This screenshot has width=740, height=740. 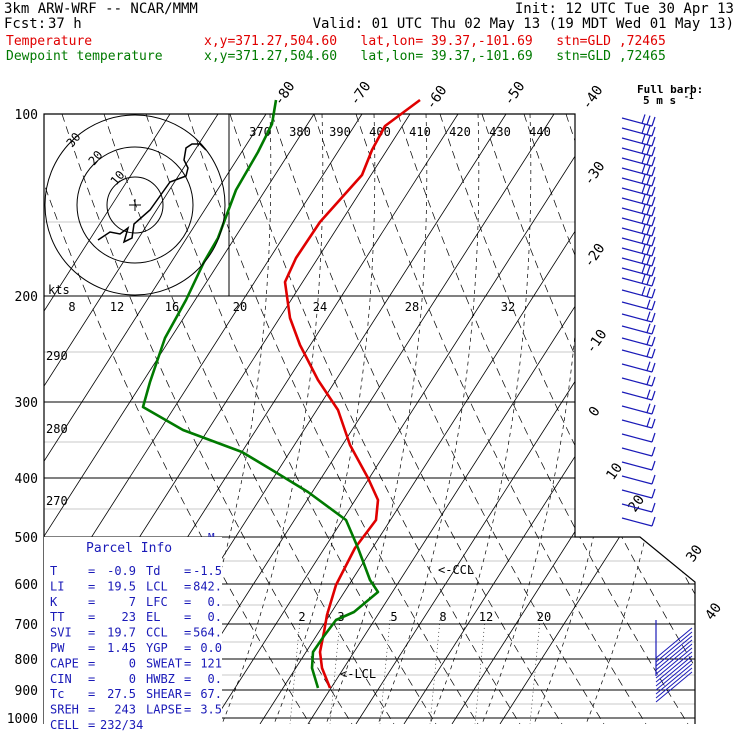 What do you see at coordinates (595, 256) in the screenshot?
I see `isotherm-label: -20` at bounding box center [595, 256].